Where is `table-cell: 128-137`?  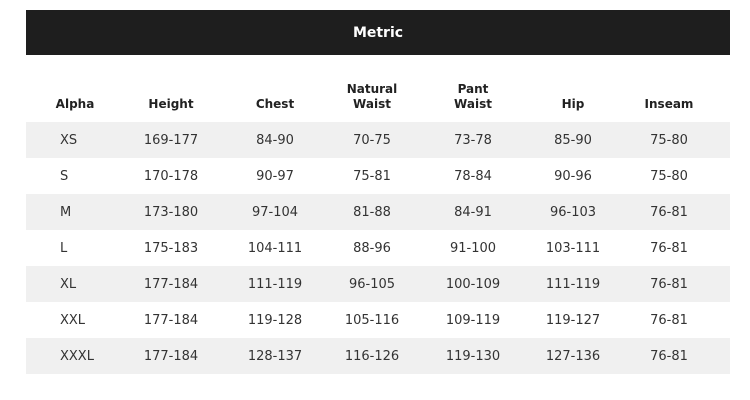
table-cell: 128-137 is located at coordinates (275, 356).